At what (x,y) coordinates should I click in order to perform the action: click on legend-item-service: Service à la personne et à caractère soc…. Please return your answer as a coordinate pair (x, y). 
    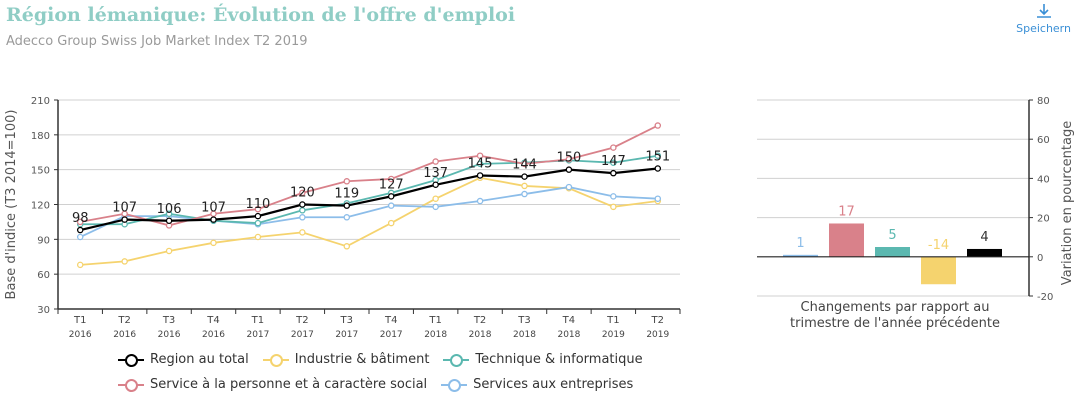
    Looking at the image, I should click on (272, 384).